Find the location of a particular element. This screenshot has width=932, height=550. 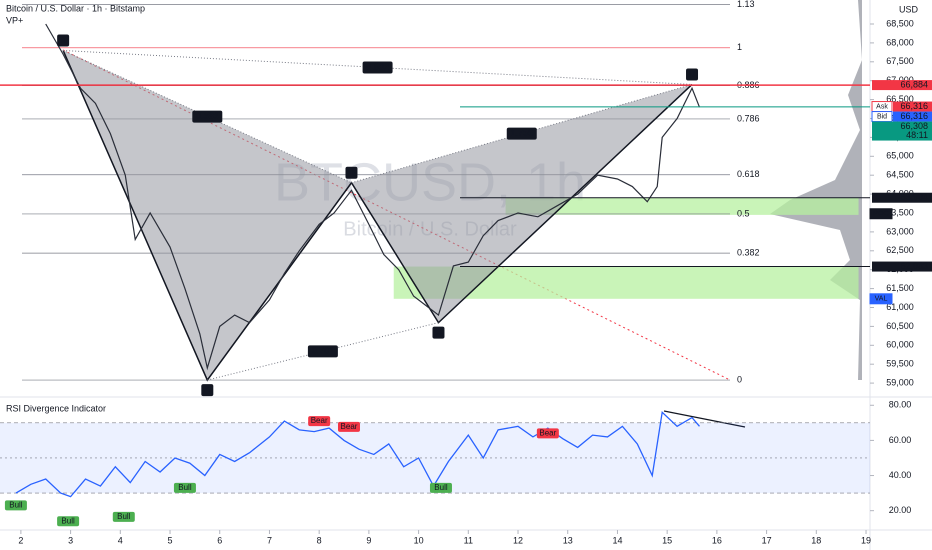

pattern-label: X is located at coordinates (63, 40).